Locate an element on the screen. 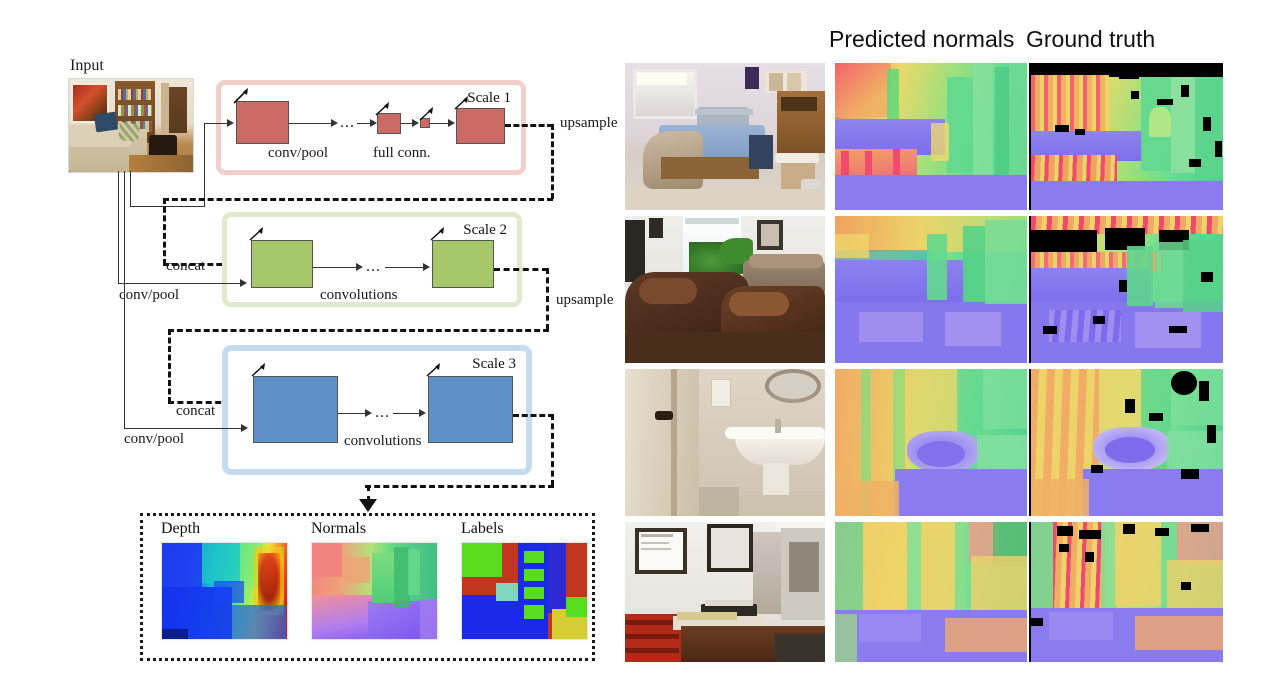 The image size is (1280, 686). upsample1-dash-h3 is located at coordinates (201, 264).